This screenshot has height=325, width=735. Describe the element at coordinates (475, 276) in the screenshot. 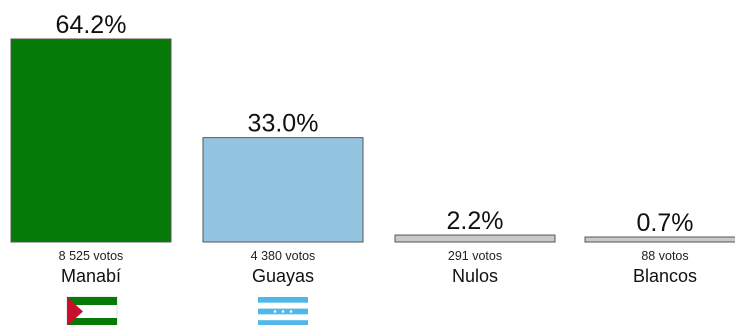

I see `category-label-nulos: Nulos` at that location.